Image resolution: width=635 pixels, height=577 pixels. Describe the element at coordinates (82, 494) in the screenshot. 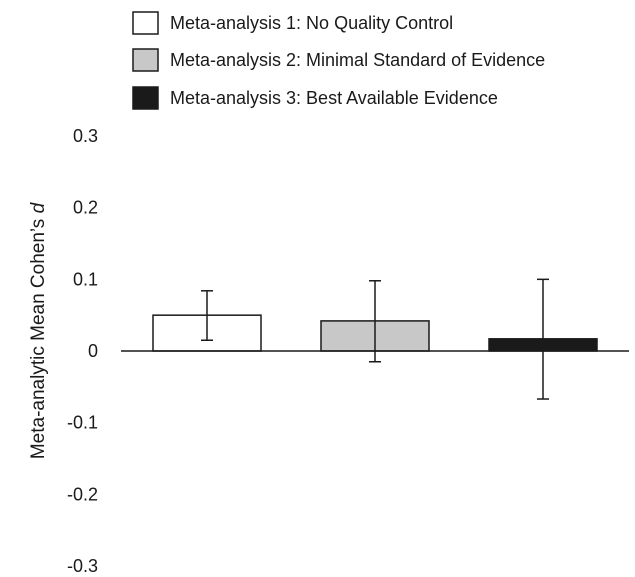

I see `y-tick-label: -0.2` at that location.